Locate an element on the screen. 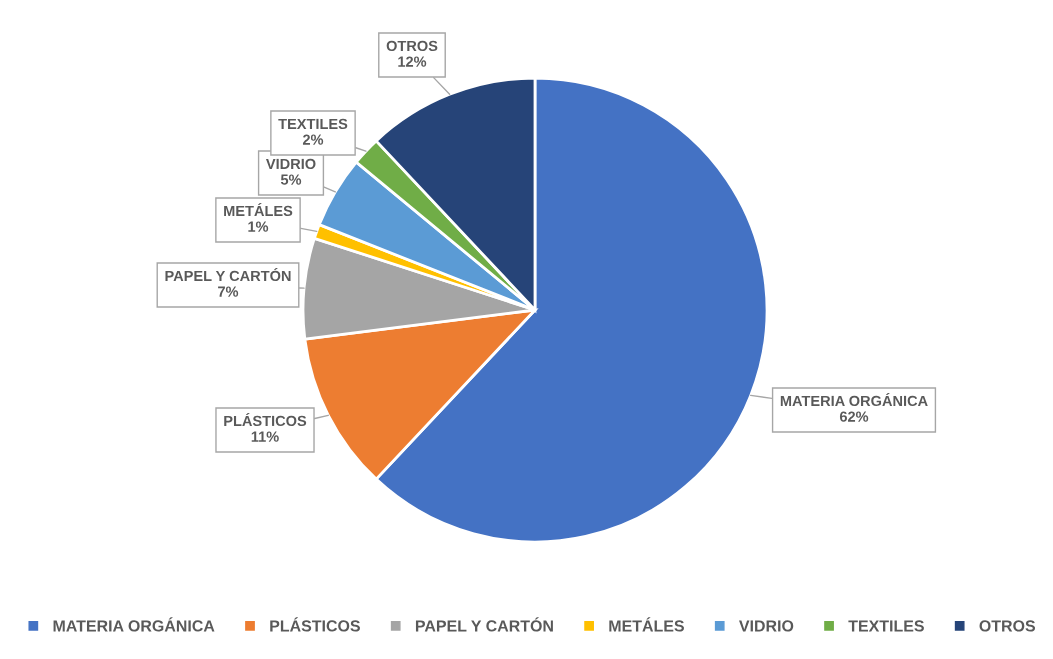 This screenshot has height=659, width=1053. slice-label: METÁLES is located at coordinates (258, 209).